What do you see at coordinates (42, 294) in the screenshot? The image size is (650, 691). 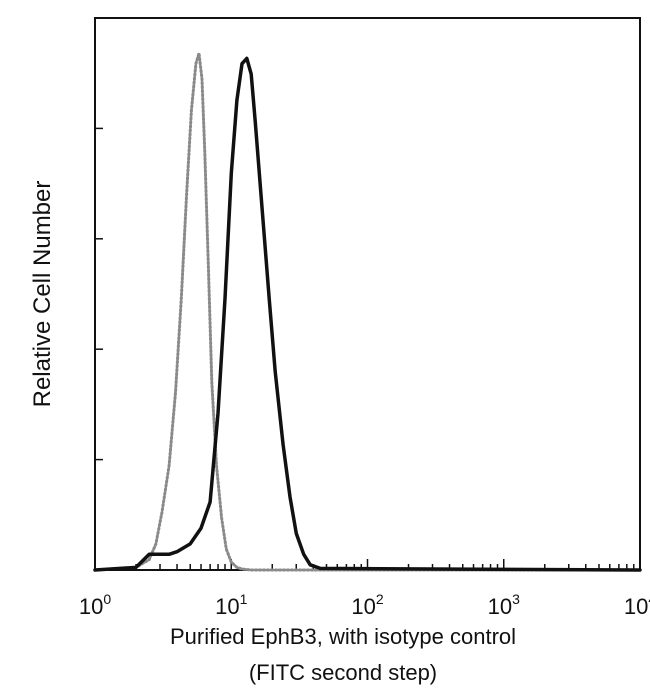 I see `y-axis-label: Relative Cell Number` at bounding box center [42, 294].